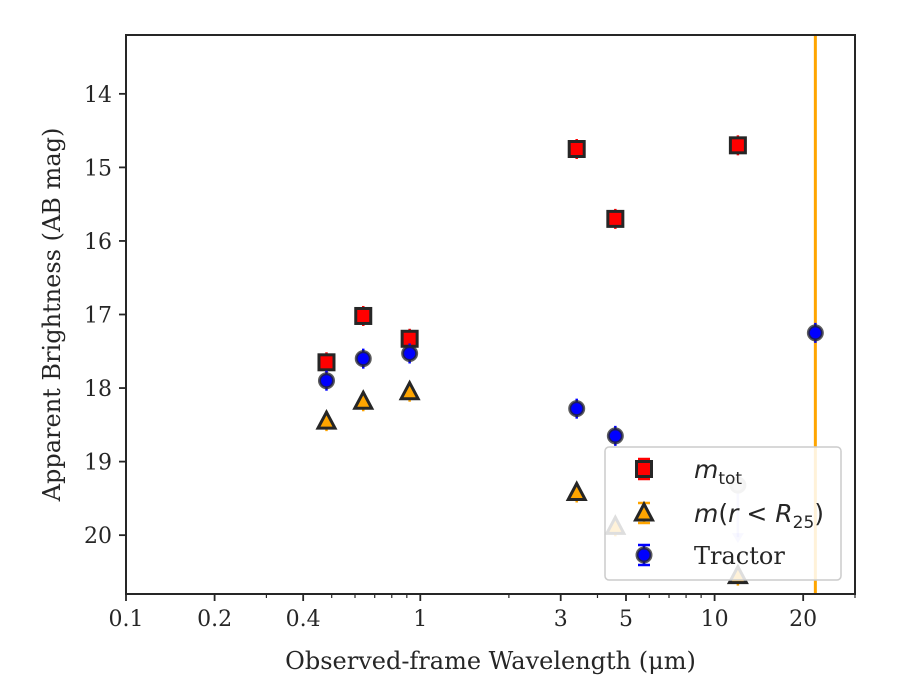  I want to click on x-axis-label: Observed-frame Wavelength (μm), so click(490, 661).